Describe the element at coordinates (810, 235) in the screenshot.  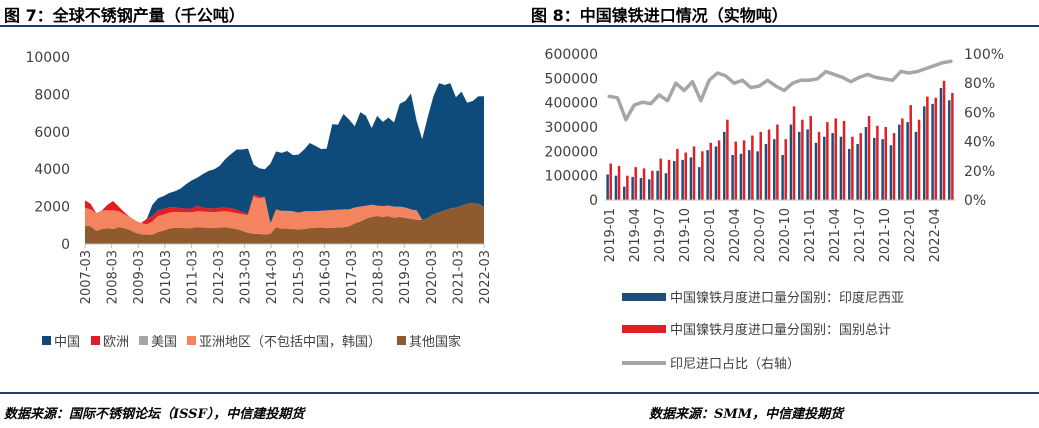
I see `x-tick-label: 2021-01` at that location.